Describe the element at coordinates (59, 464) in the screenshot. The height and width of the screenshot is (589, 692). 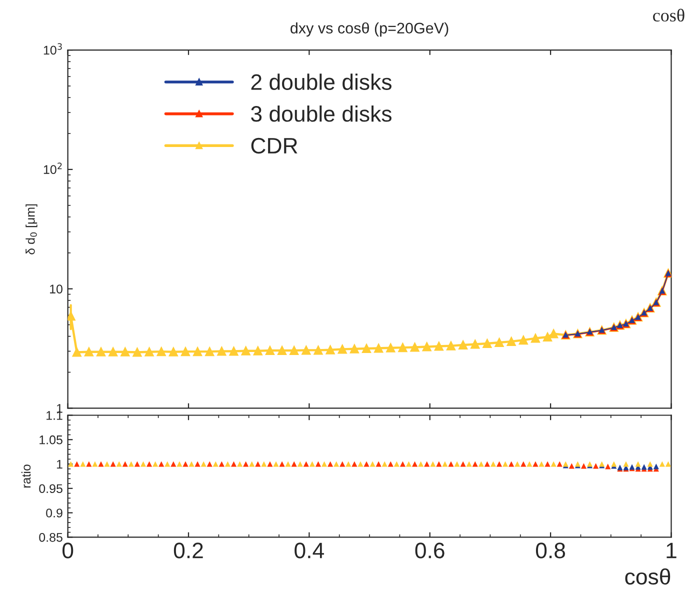
I see `y-tick-label: 1` at that location.